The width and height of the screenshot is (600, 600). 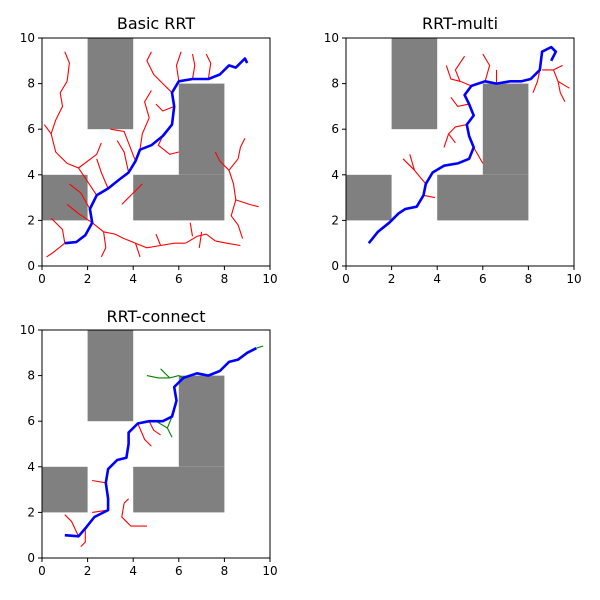 What do you see at coordinates (529, 279) in the screenshot?
I see `x-tick-label: 8` at bounding box center [529, 279].